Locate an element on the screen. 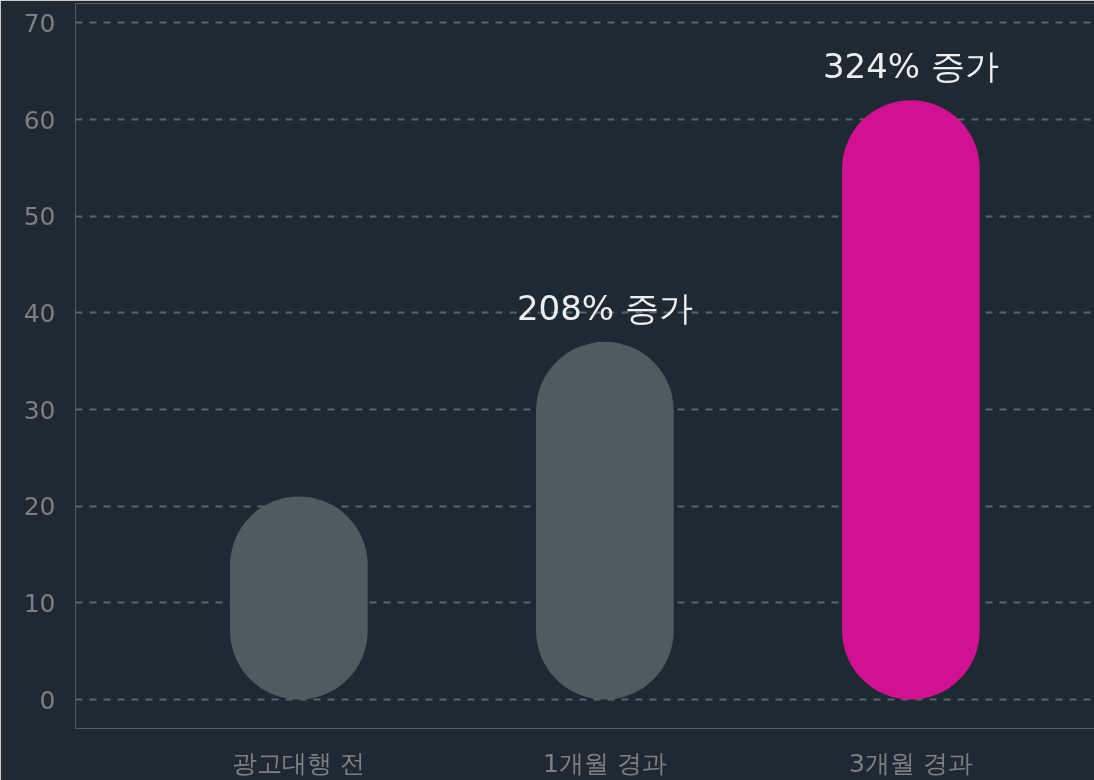 The width and height of the screenshot is (1094, 780). y-tick-label: 20 is located at coordinates (39, 507).